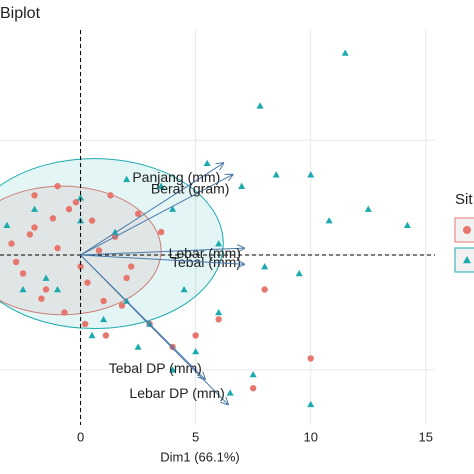 The height and width of the screenshot is (474, 474). I want to click on arrow-label: Lebar (mm), so click(205, 253).